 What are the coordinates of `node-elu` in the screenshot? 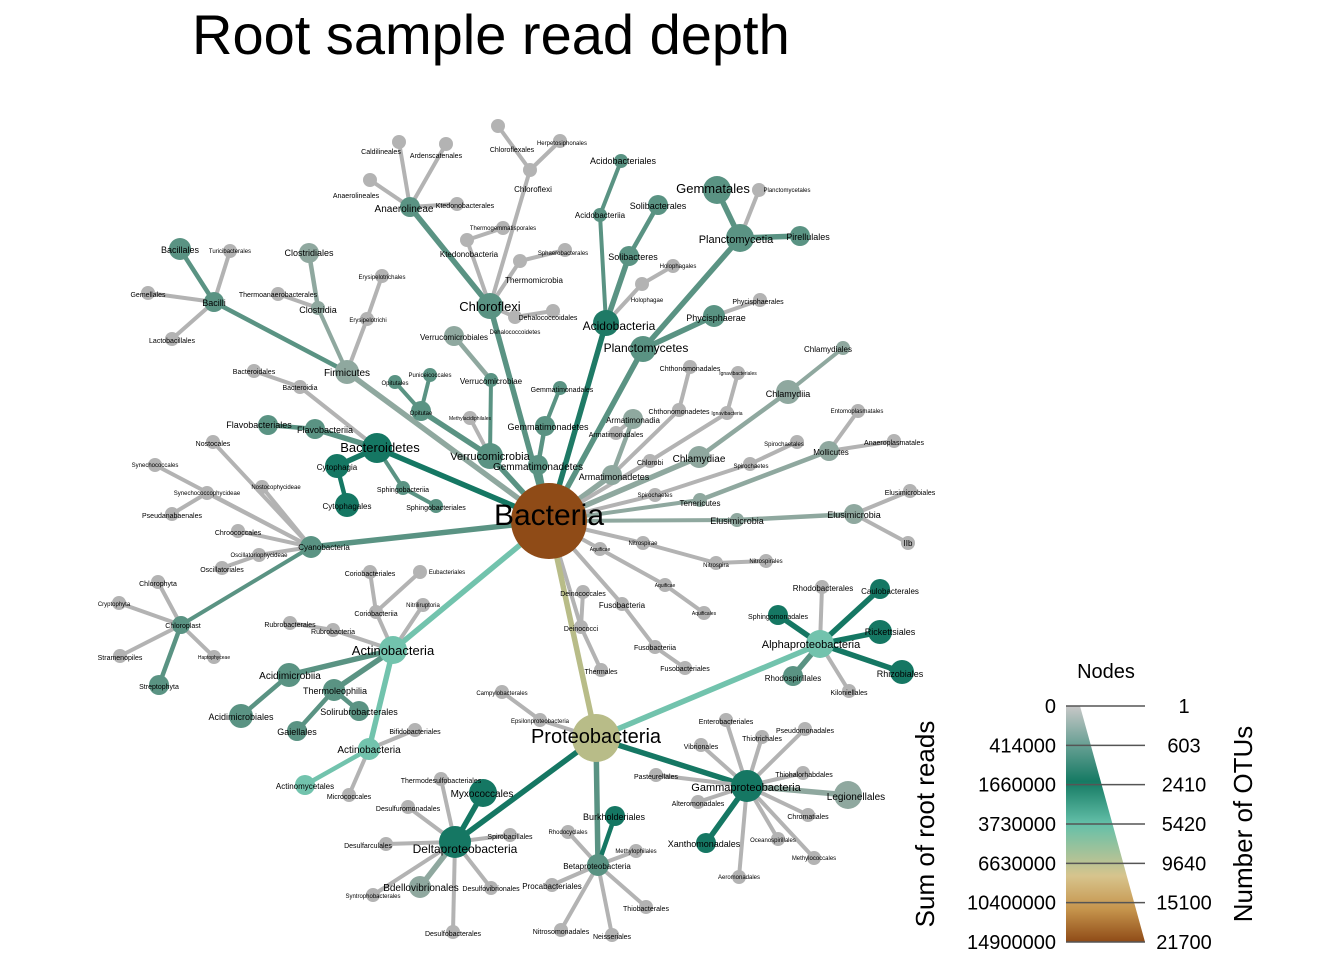 It's located at (737, 520).